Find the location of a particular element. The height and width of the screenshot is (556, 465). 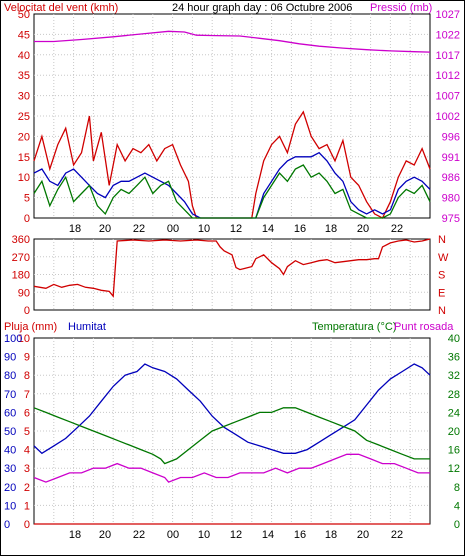

tick-label: 60 is located at coordinates (10, 413).